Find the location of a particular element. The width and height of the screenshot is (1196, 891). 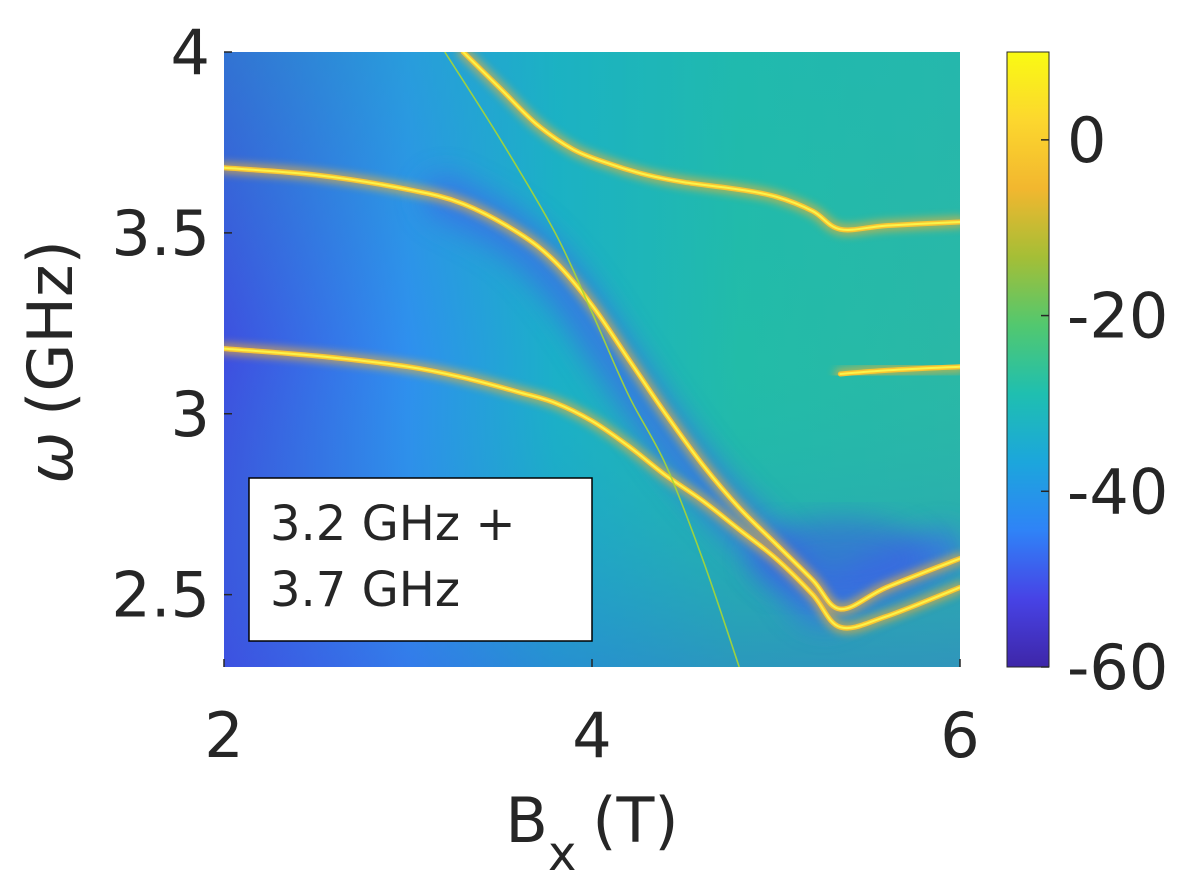

colorbar-scale is located at coordinates (1028, 359).